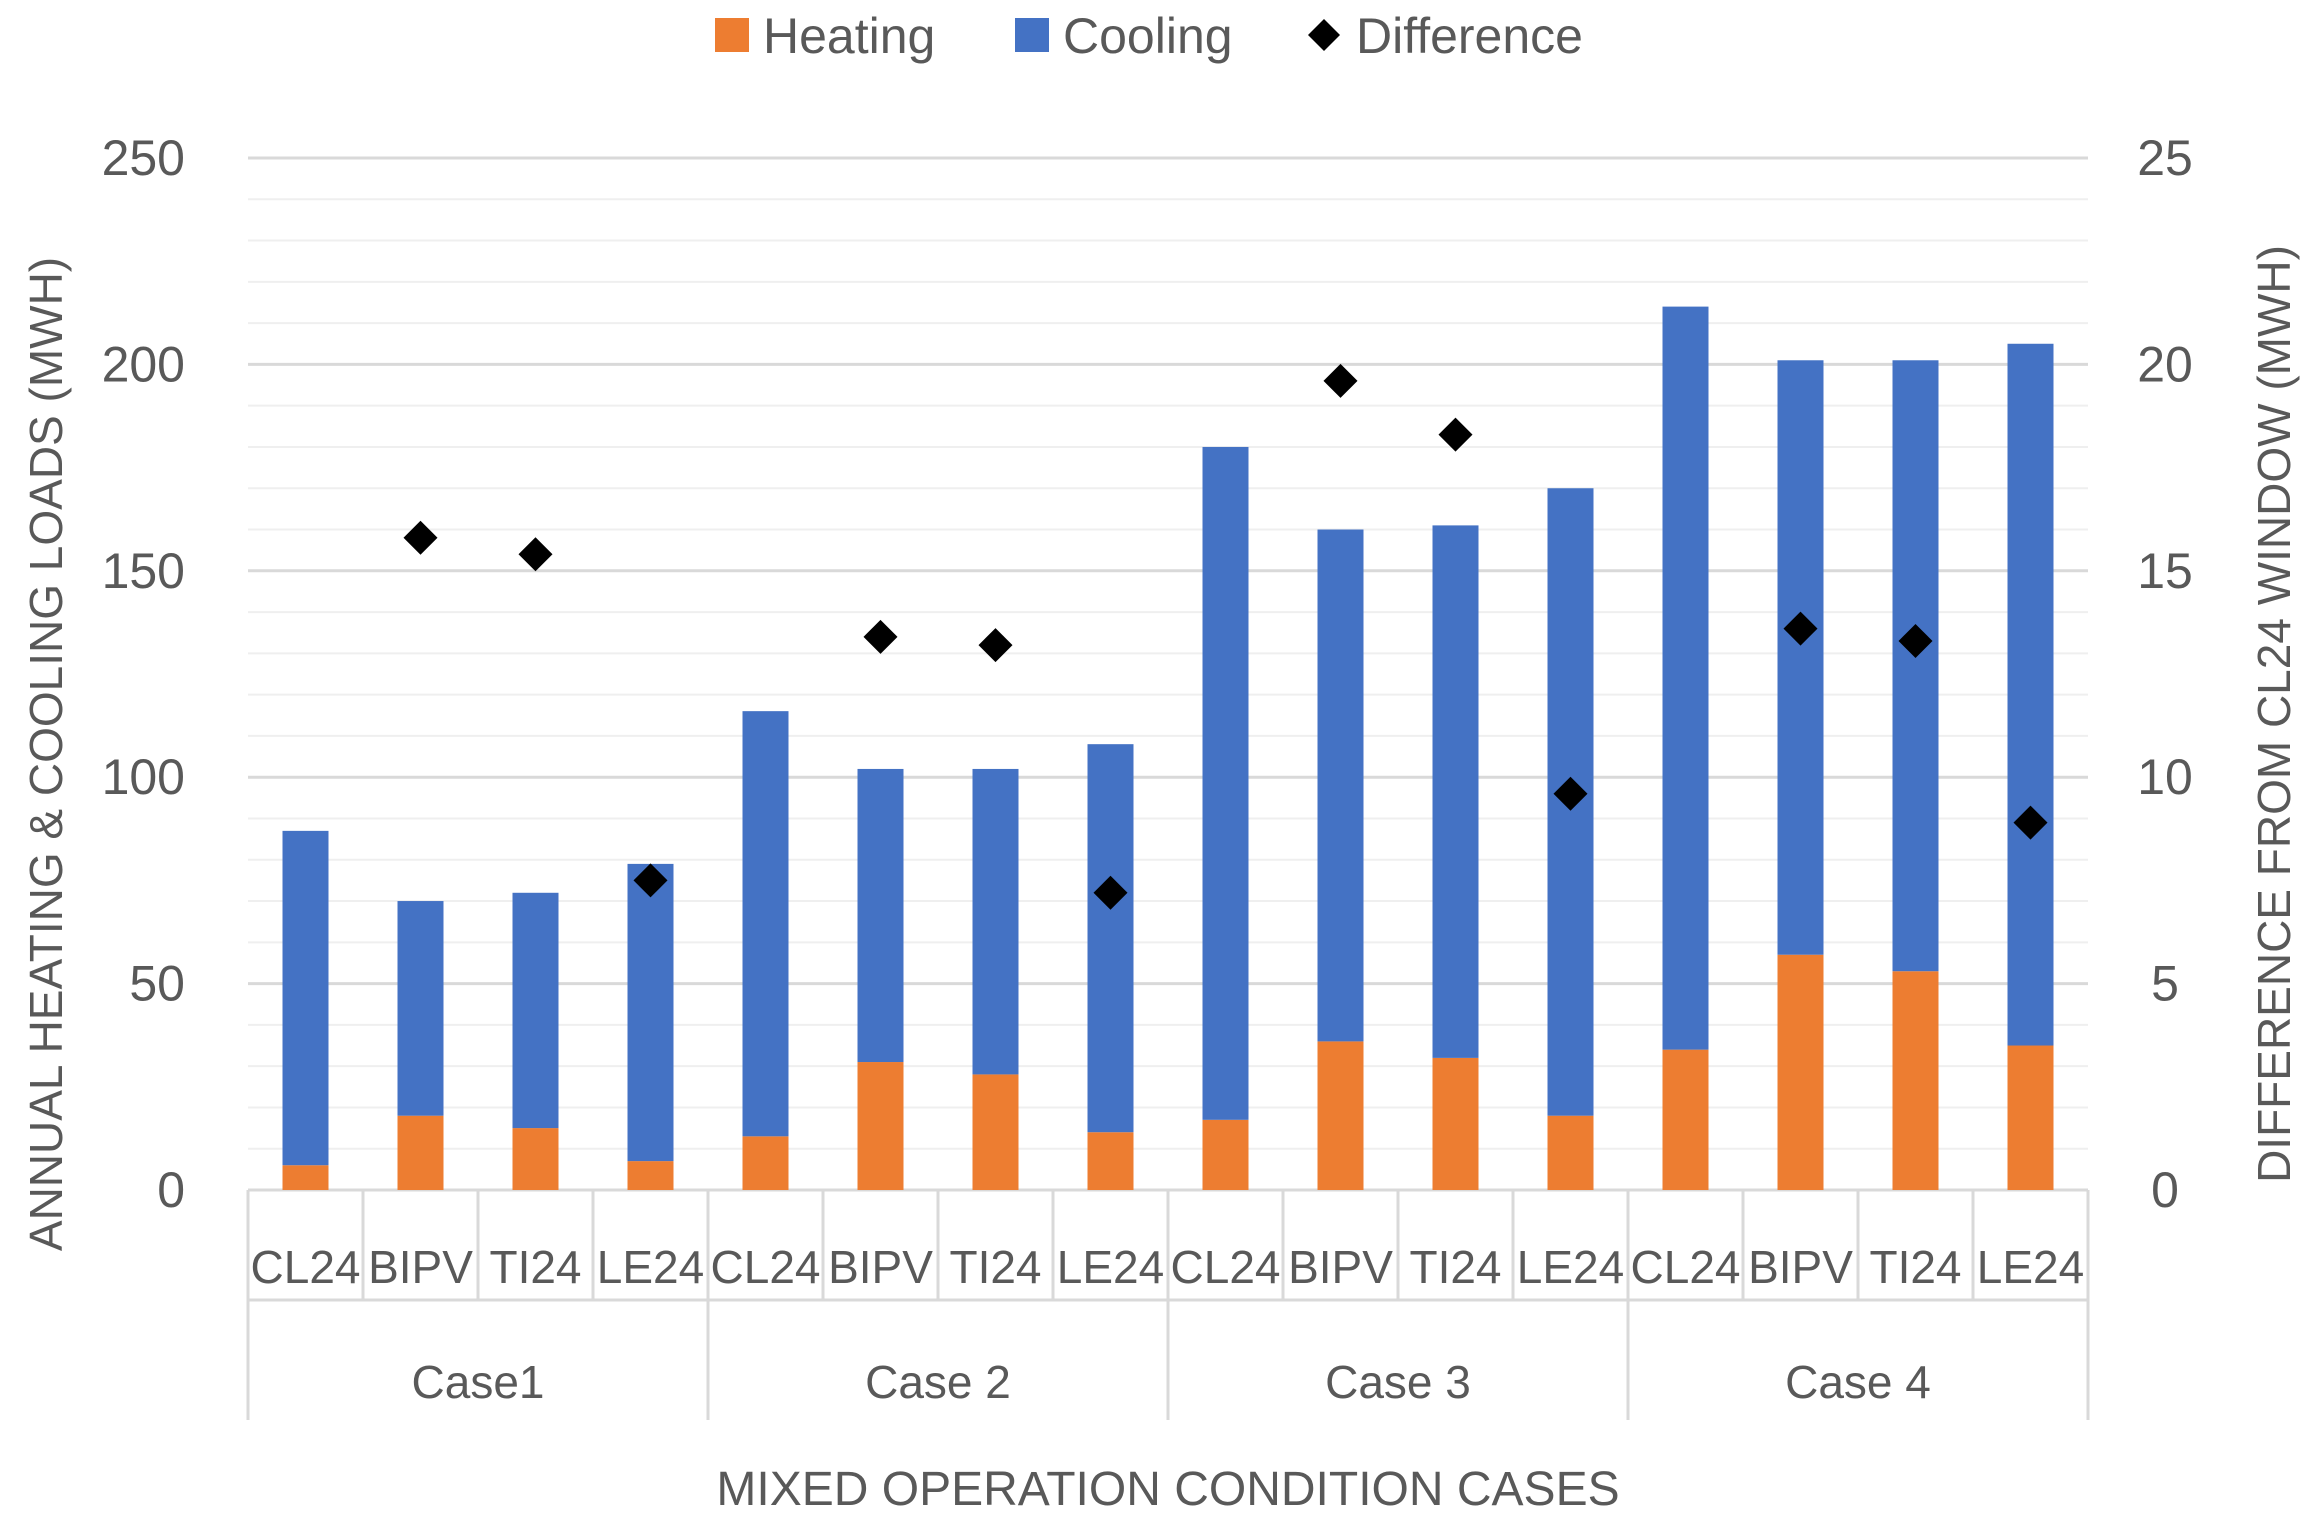  I want to click on group-label: Case1, so click(478, 1382).